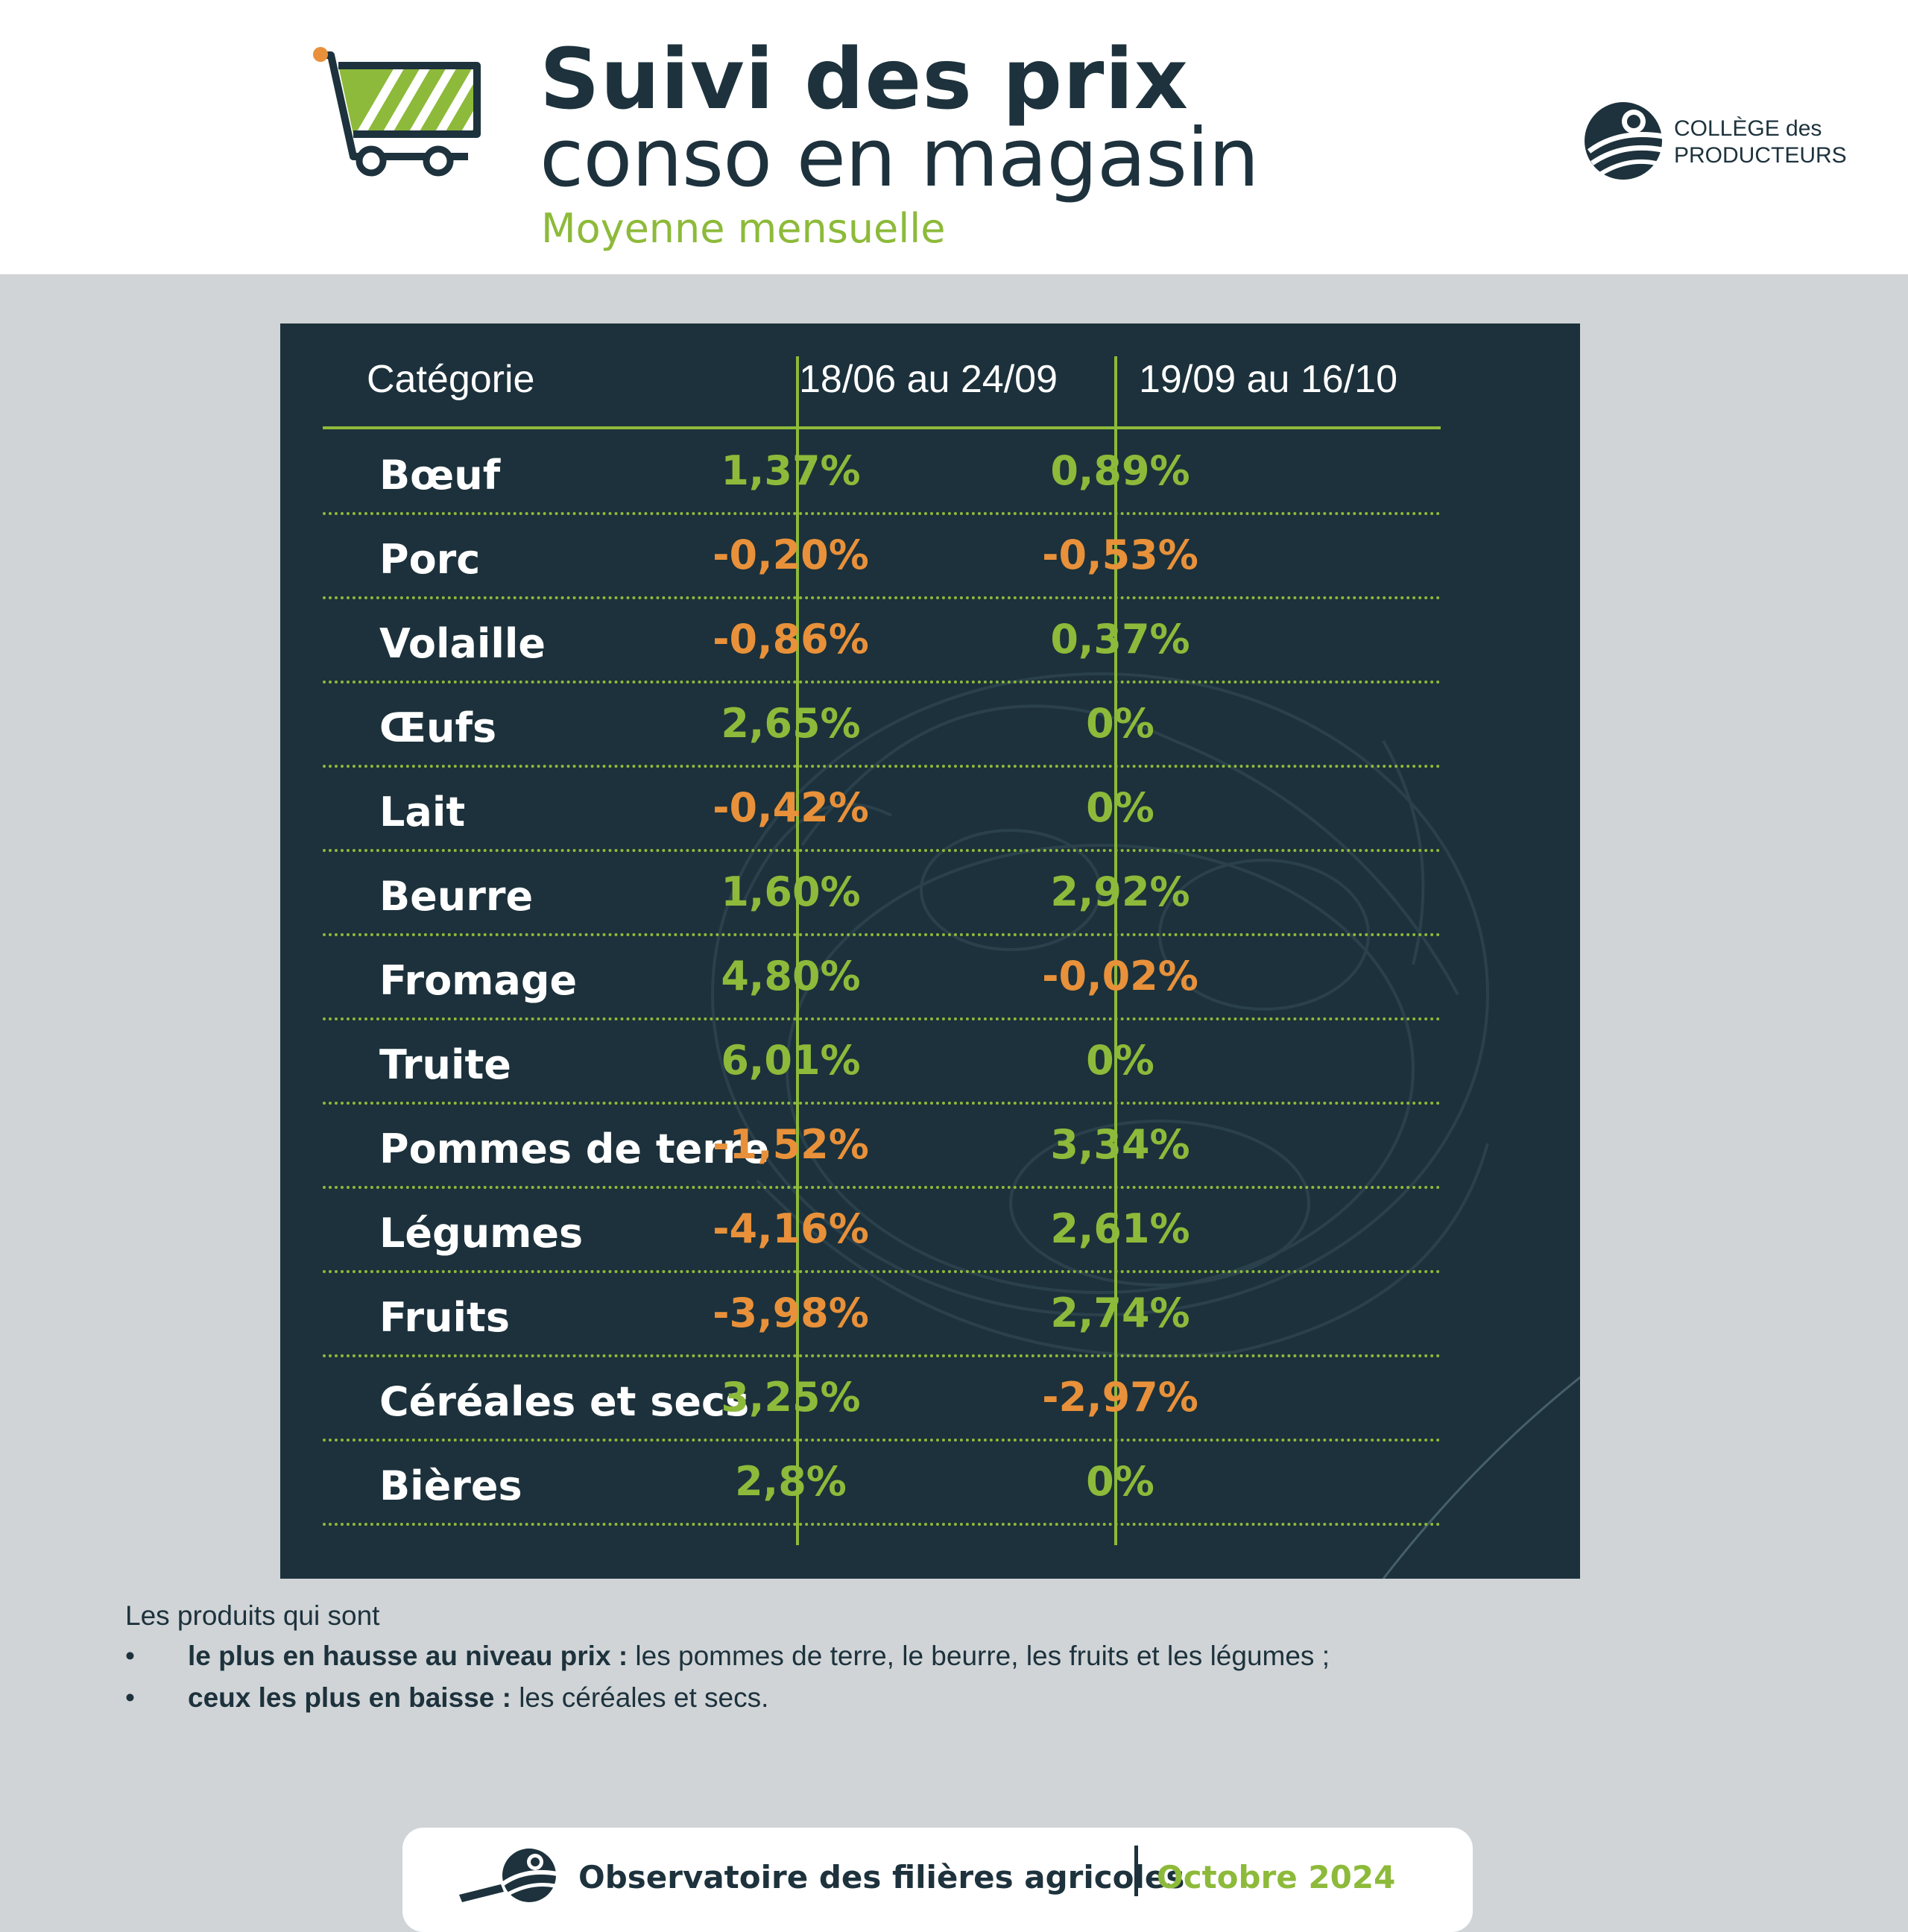 The width and height of the screenshot is (1908, 1932). What do you see at coordinates (1120, 639) in the screenshot?
I see `period-2-value: 0,37%` at bounding box center [1120, 639].